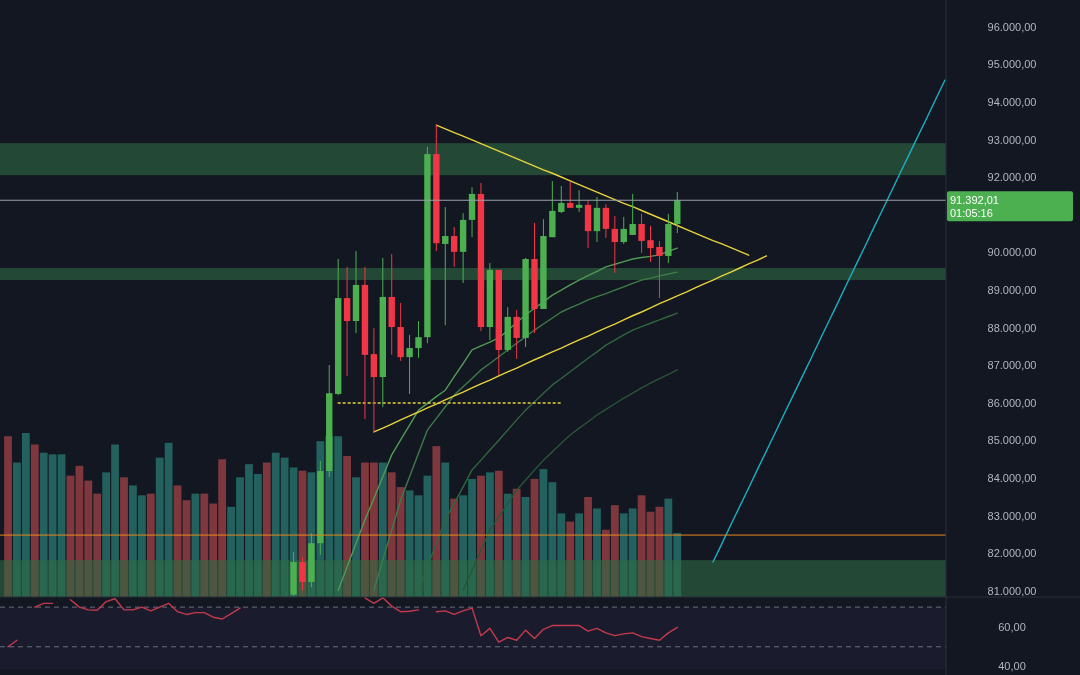 The width and height of the screenshot is (1080, 675). Describe the element at coordinates (1012, 666) in the screenshot. I see `y-tick-label: 40,00` at that location.